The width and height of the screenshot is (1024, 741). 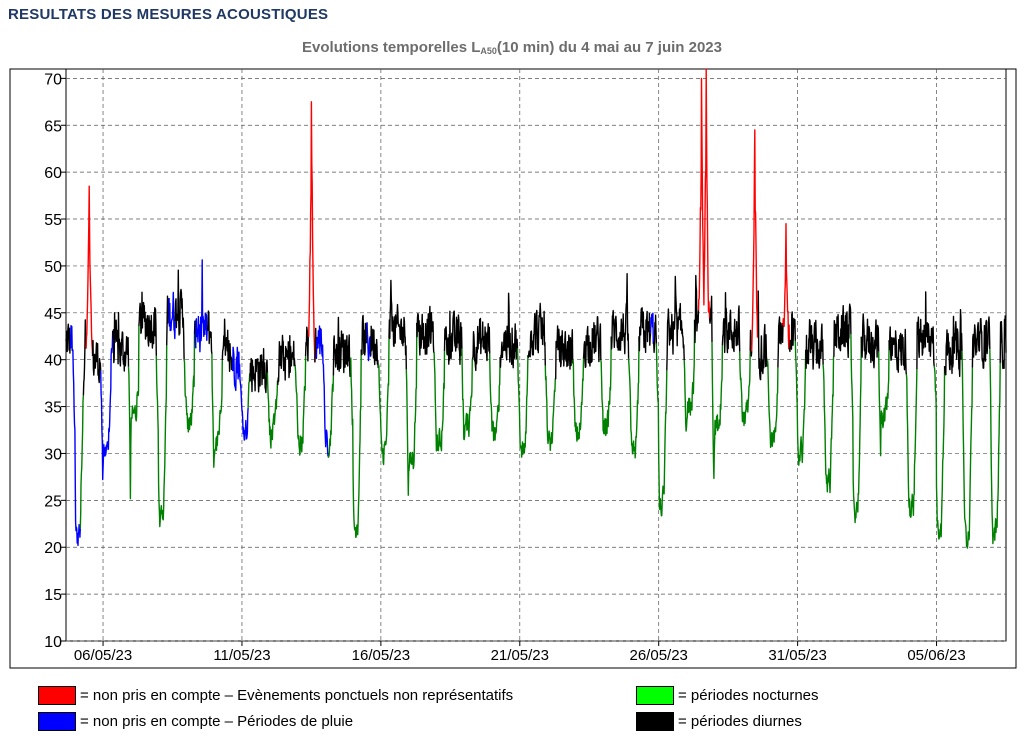 What do you see at coordinates (168, 14) in the screenshot?
I see `page-title: RESULTATS DES MESURES ACOUSTIQUES` at bounding box center [168, 14].